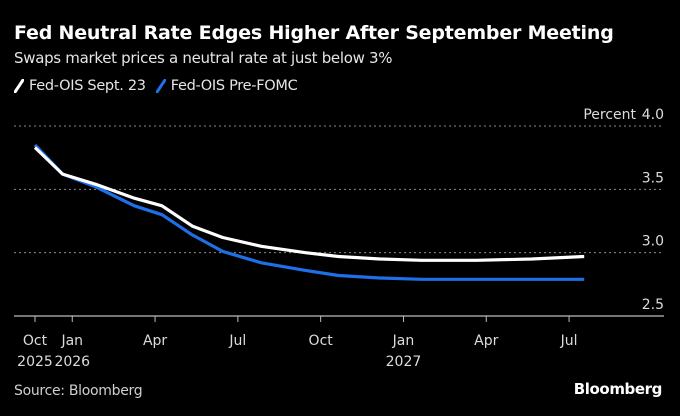 The width and height of the screenshot is (680, 416). What do you see at coordinates (653, 178) in the screenshot?
I see `y-tick-label: 3.5` at bounding box center [653, 178].